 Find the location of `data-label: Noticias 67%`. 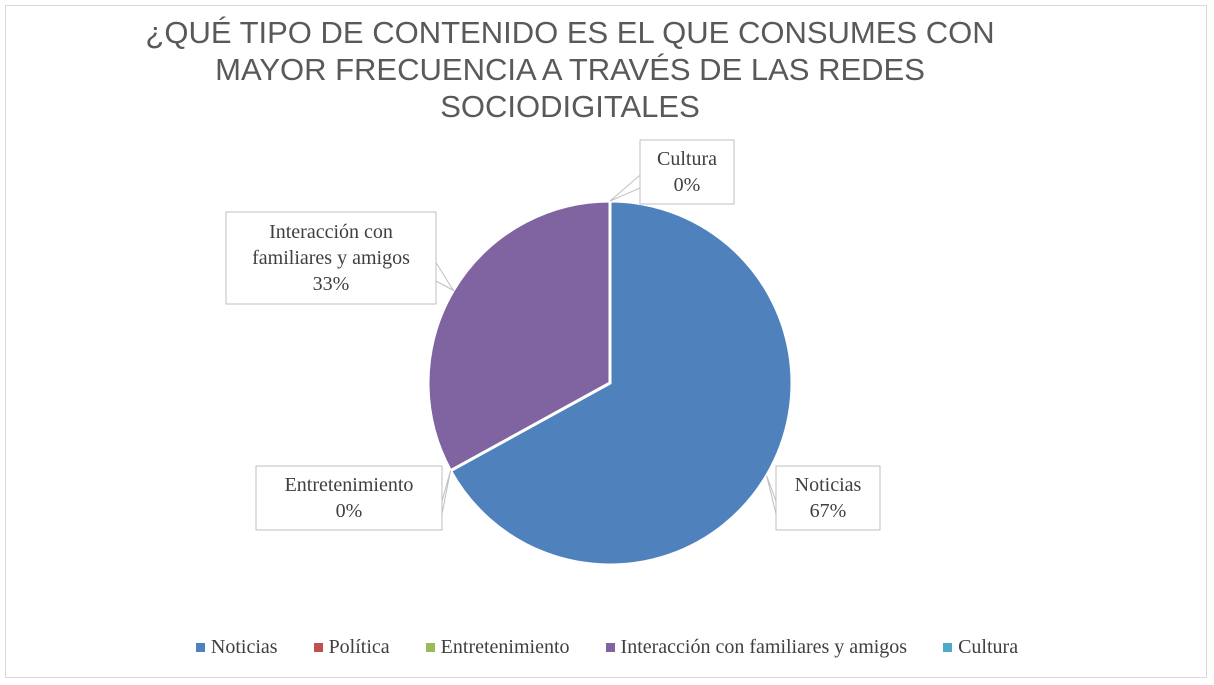

data-label: Noticias 67% is located at coordinates (823, 498).